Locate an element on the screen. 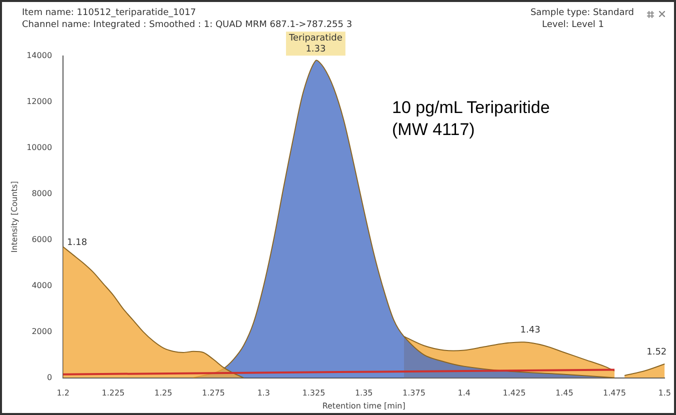 The height and width of the screenshot is (415, 676). y-tick-label: 10000 is located at coordinates (39, 147).